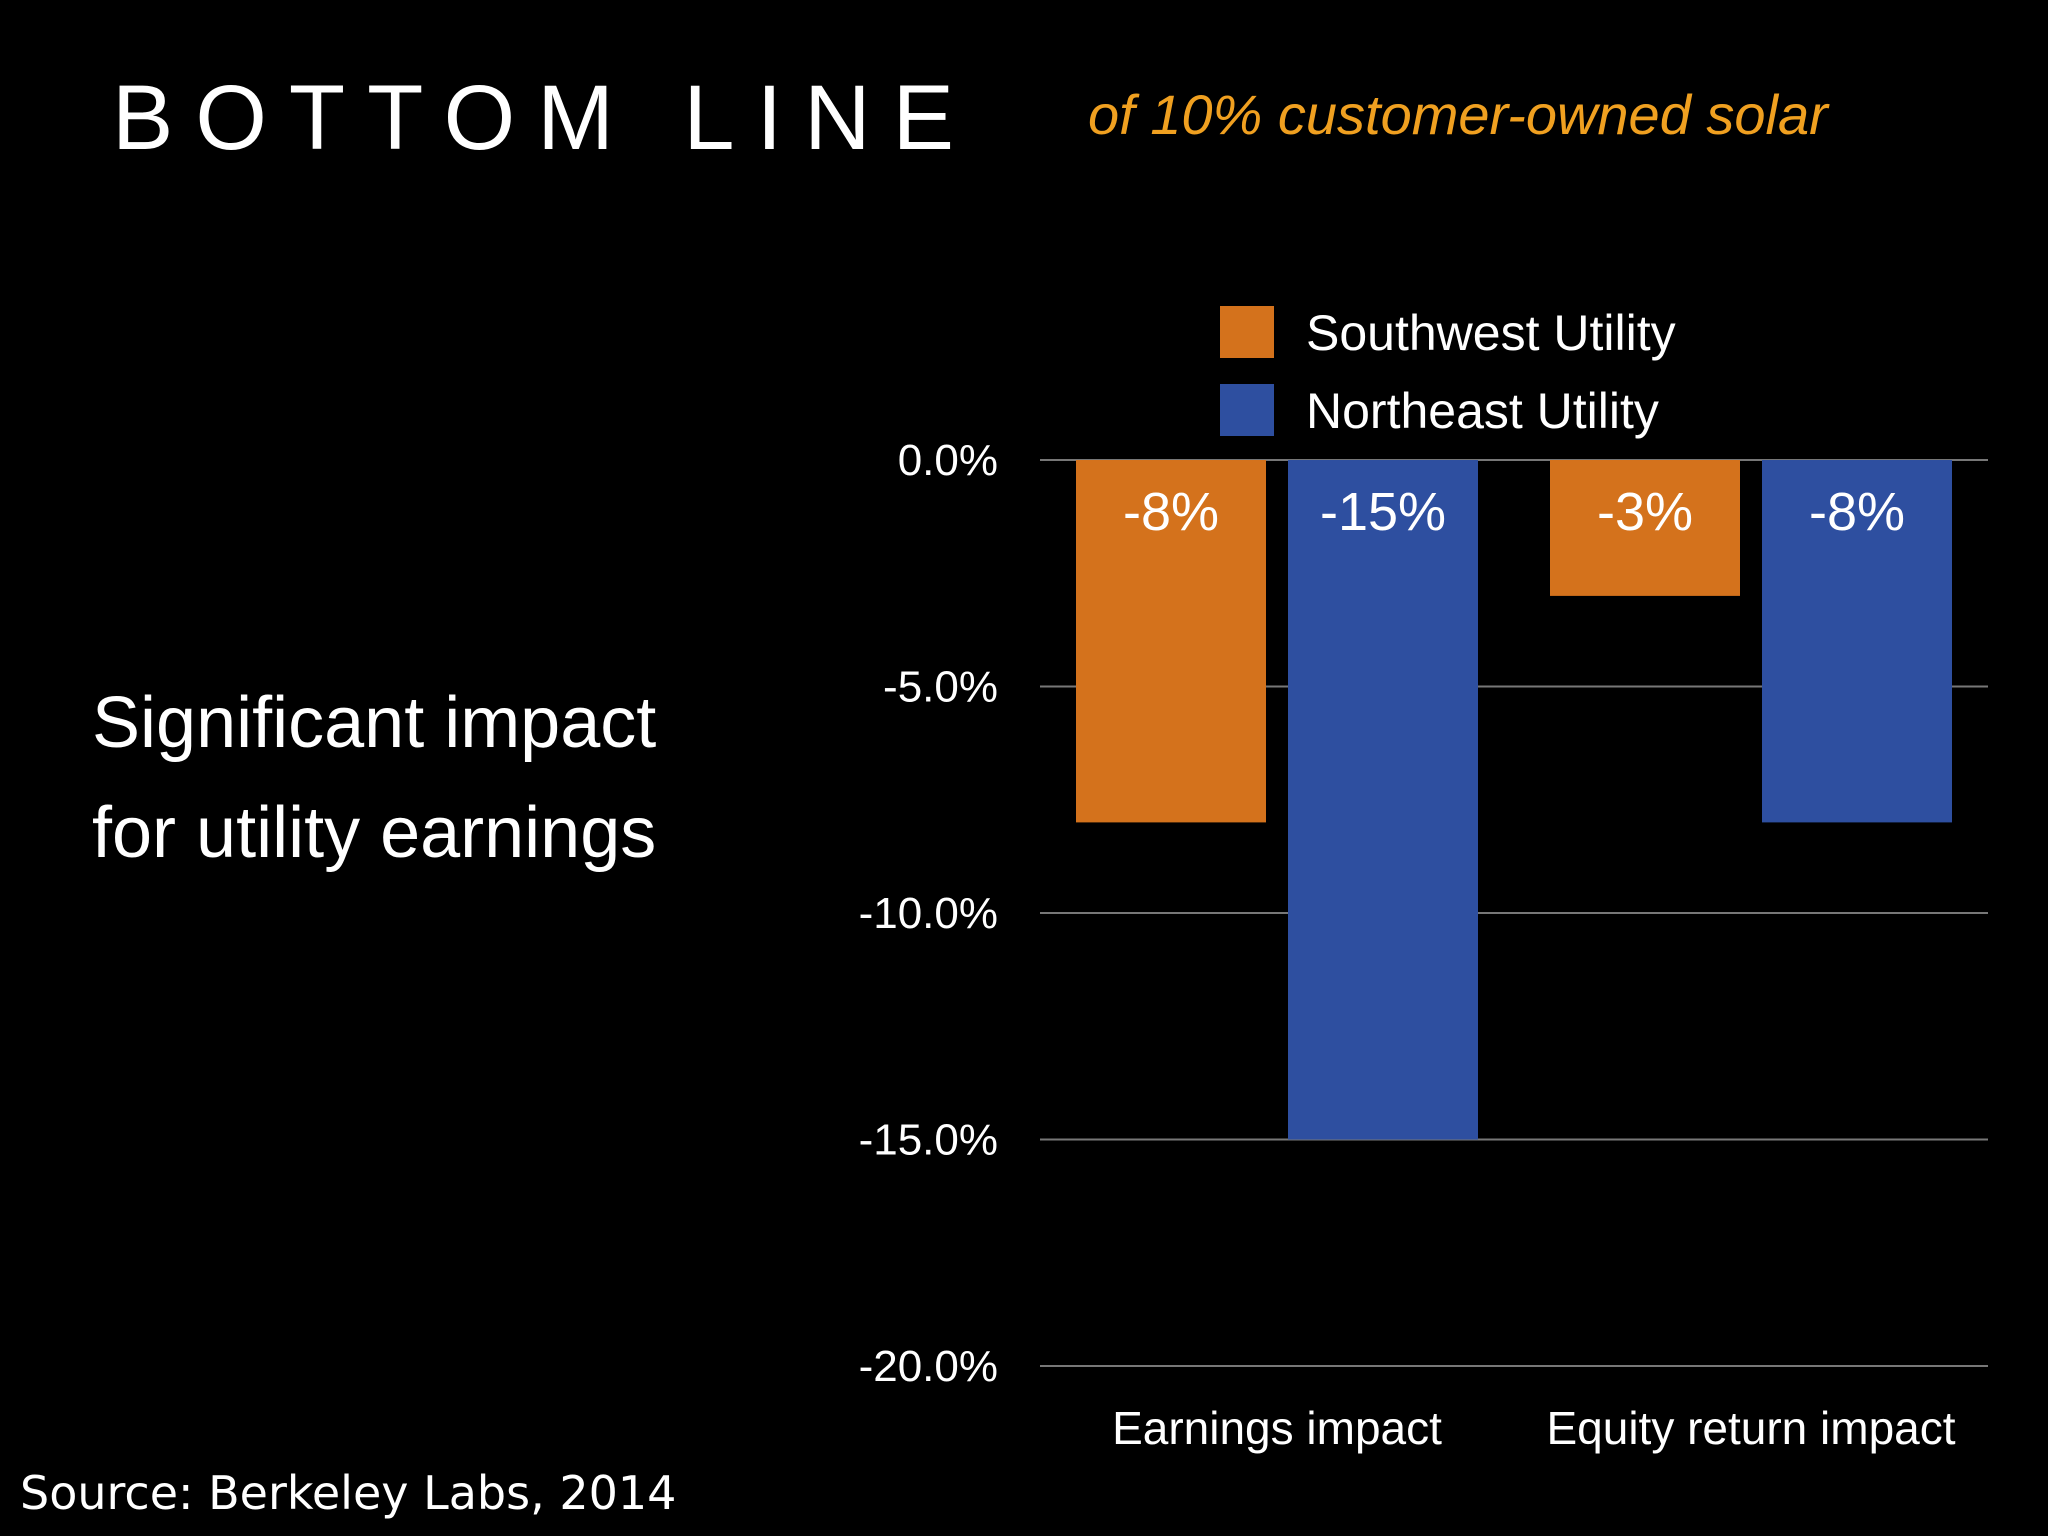 The image size is (2048, 1536). I want to click on source-citation: Source: Berkeley Labs, 2014, so click(348, 1493).